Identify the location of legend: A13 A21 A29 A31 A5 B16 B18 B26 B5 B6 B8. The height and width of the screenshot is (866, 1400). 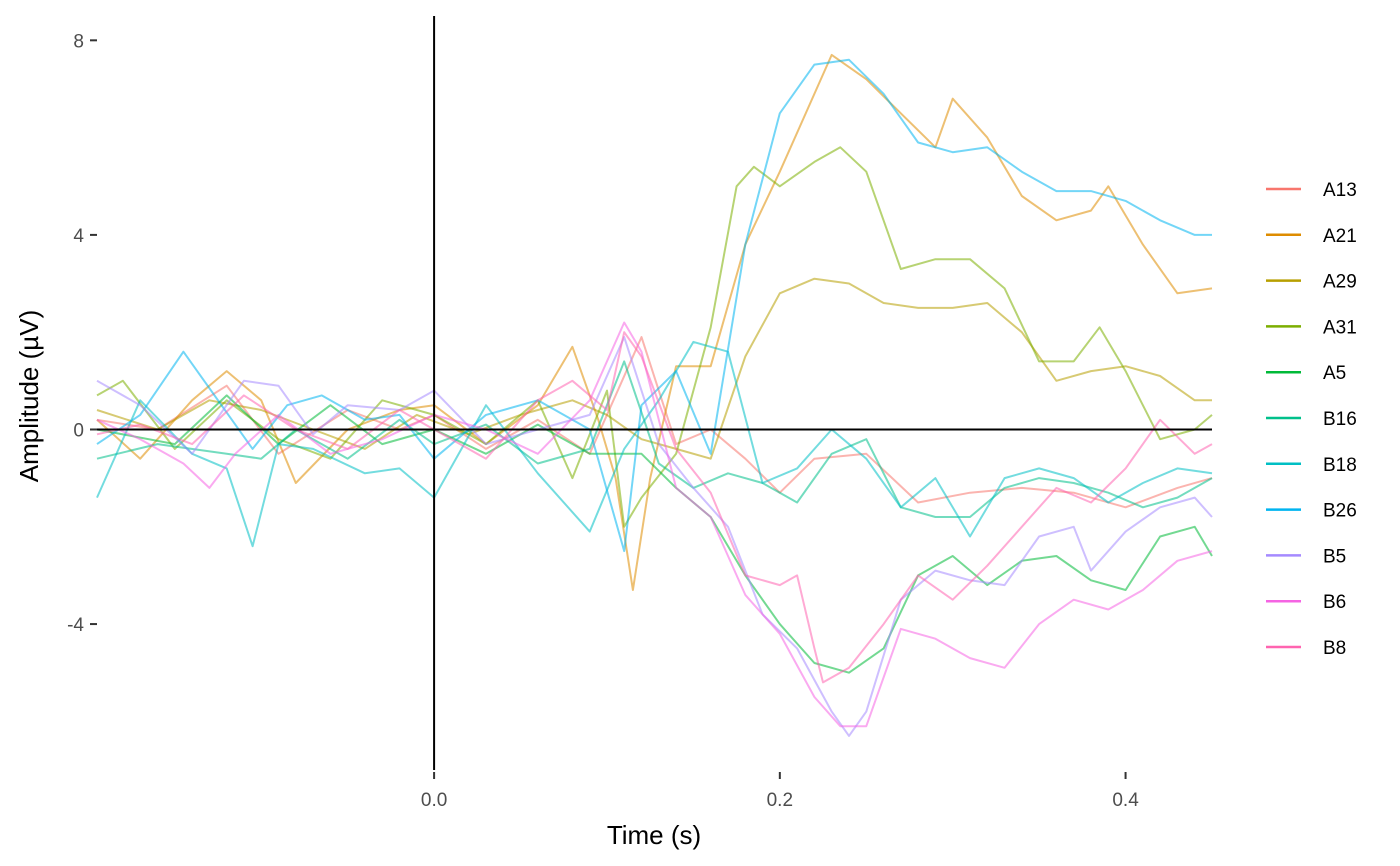
(1311, 419).